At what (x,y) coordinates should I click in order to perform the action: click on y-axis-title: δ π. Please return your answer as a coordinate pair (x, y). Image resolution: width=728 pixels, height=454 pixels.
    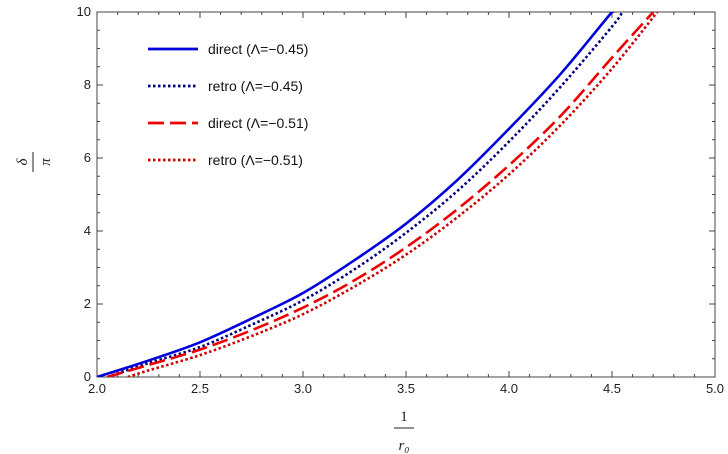
    Looking at the image, I should click on (34, 162).